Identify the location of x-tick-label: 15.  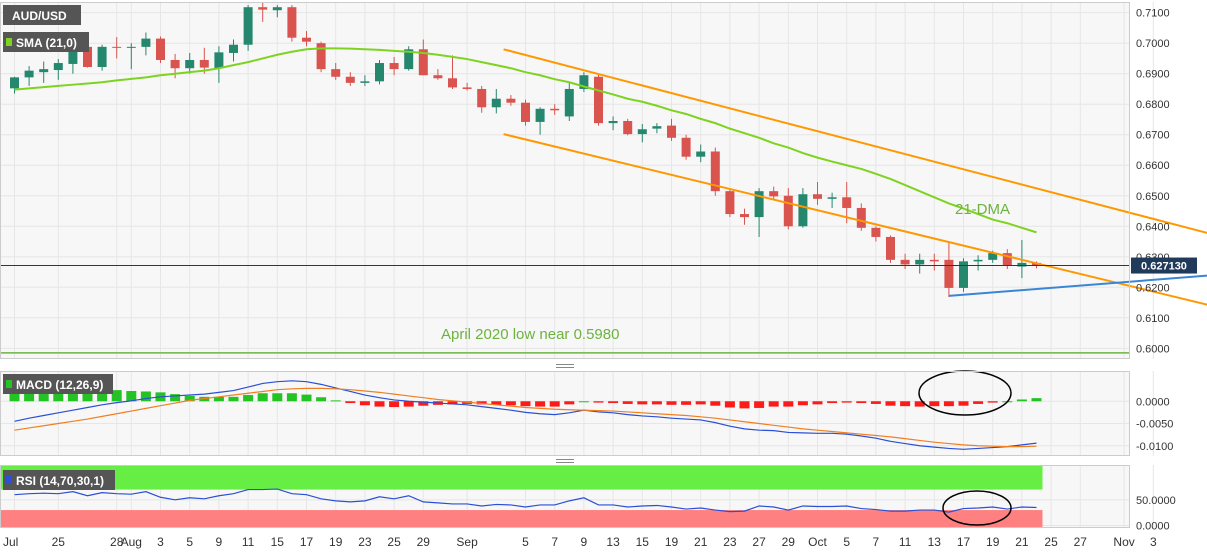
(643, 542).